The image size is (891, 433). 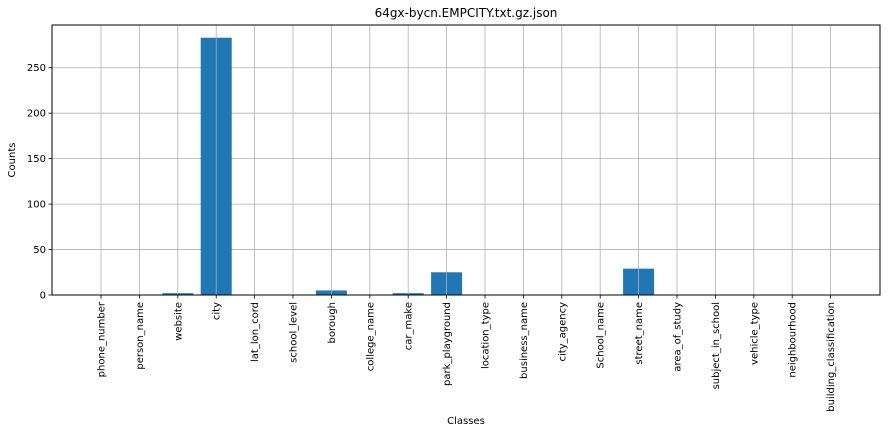 What do you see at coordinates (601, 335) in the screenshot?
I see `x-tick-label: School_name` at bounding box center [601, 335].